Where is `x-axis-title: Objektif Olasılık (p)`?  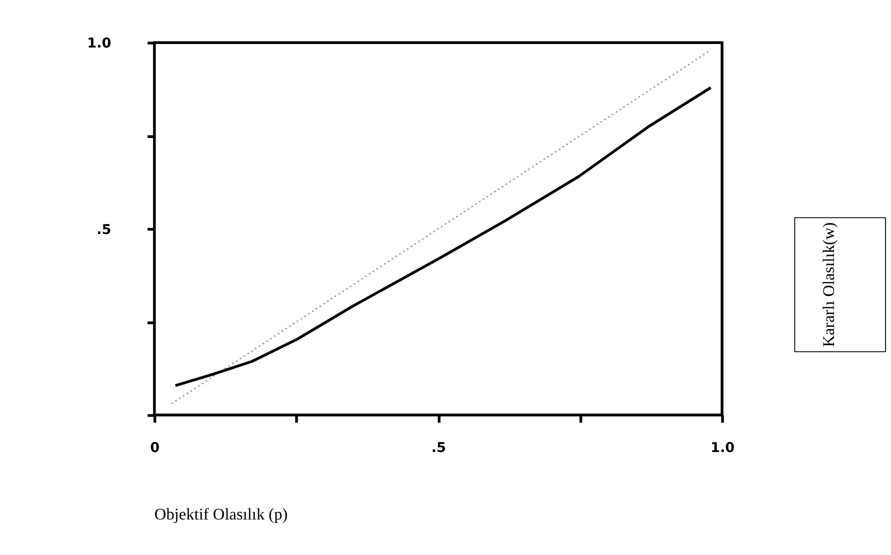
x-axis-title: Objektif Olasılık (p) is located at coordinates (221, 514).